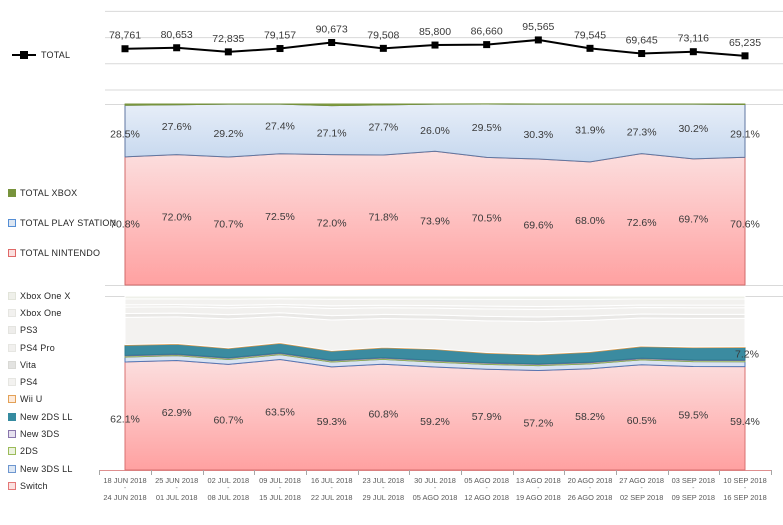 The image size is (783, 525). What do you see at coordinates (435, 32) in the screenshot?
I see `data-label: 85,800` at bounding box center [435, 32].